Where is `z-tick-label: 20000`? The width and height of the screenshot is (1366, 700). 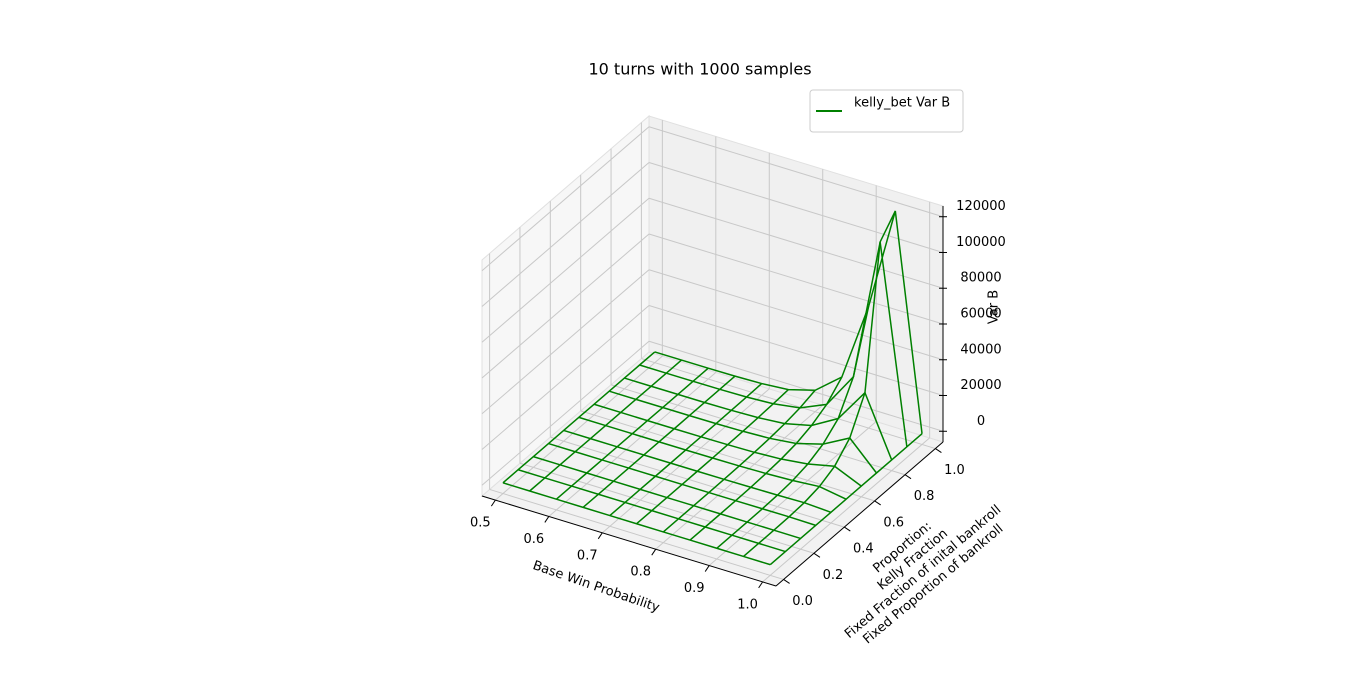
z-tick-label: 20000 is located at coordinates (980, 385).